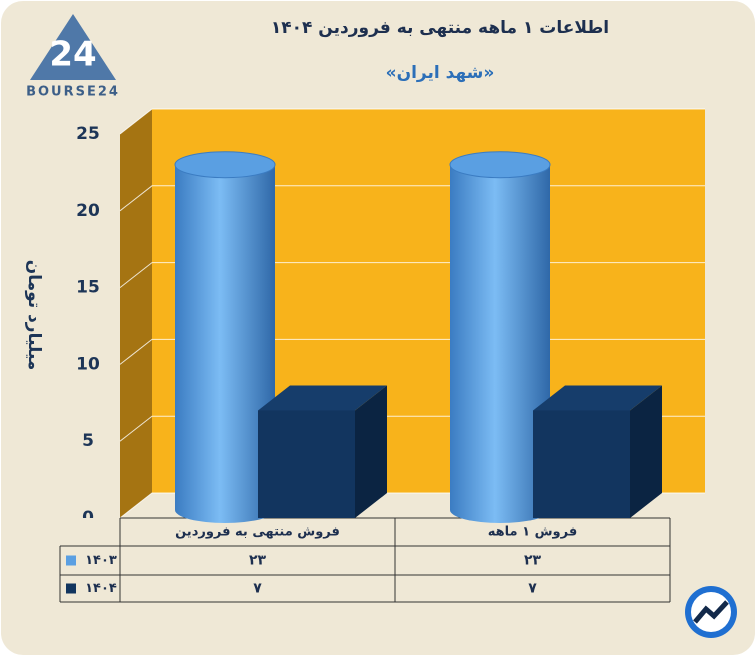  Describe the element at coordinates (101, 588) in the screenshot. I see `legend-label: ۱۴۰۴` at that location.